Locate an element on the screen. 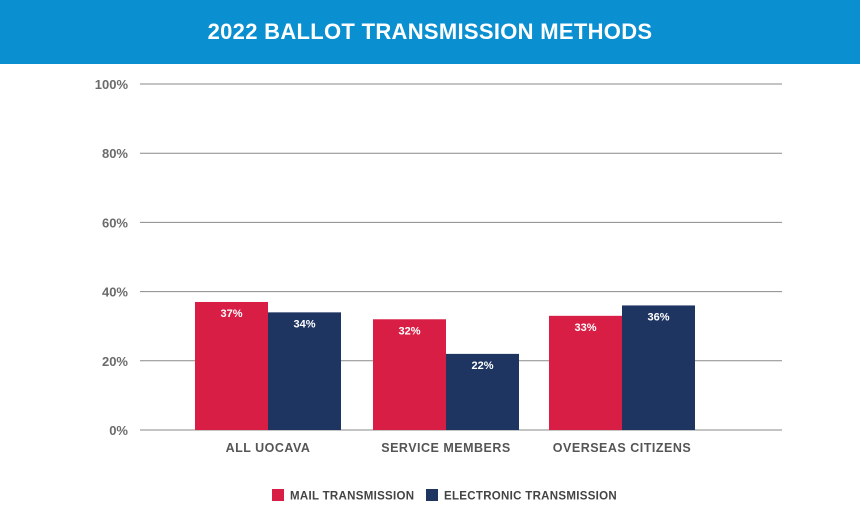 This screenshot has width=860, height=519. legend-mail-swatch is located at coordinates (278, 495).